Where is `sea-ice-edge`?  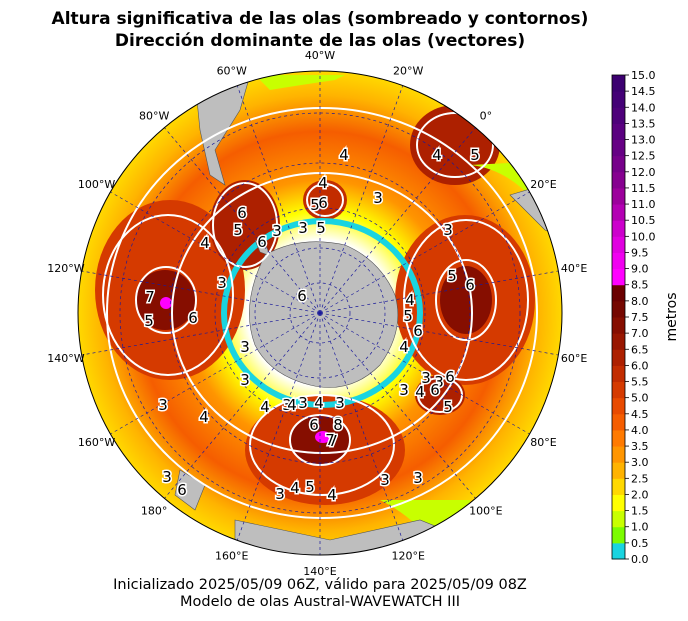 sea-ice-edge is located at coordinates (322, 313).